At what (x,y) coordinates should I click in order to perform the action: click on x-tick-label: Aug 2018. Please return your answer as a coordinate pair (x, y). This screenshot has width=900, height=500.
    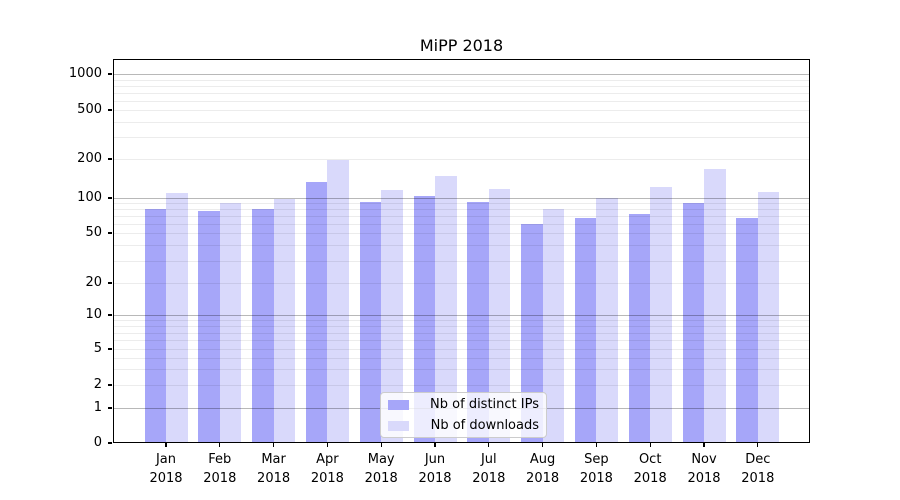
    Looking at the image, I should click on (543, 469).